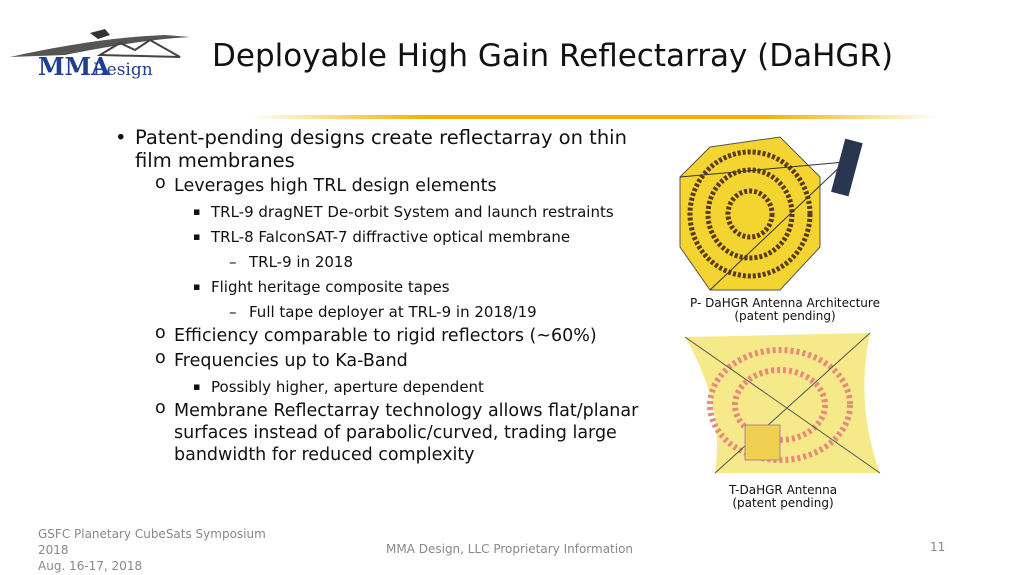  Describe the element at coordinates (347, 387) in the screenshot. I see `bullet-text: Possibly higher, aperture dependent` at that location.